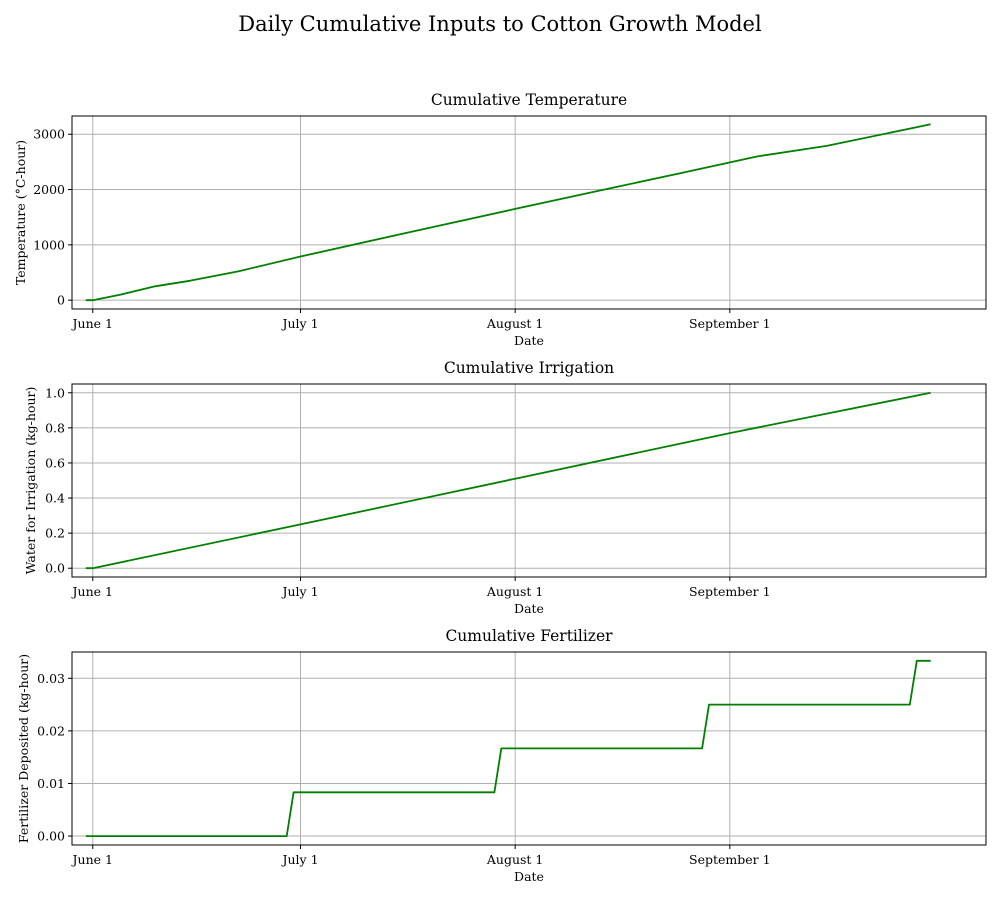 This screenshot has width=1000, height=900. Describe the element at coordinates (299, 591) in the screenshot. I see `chart-2-x-tick-label: July 1` at that location.